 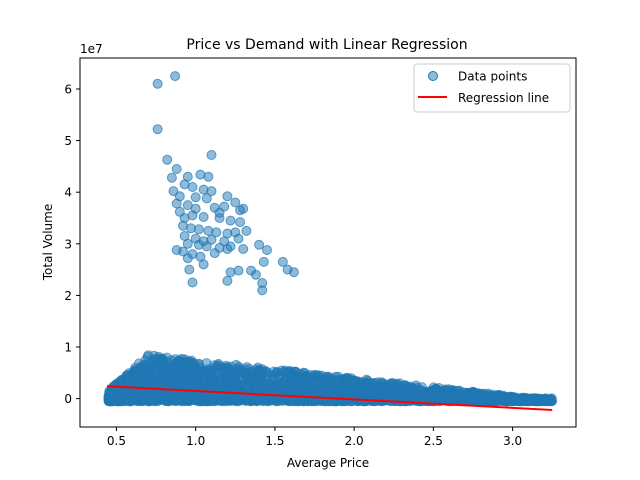 What do you see at coordinates (68, 141) in the screenshot?
I see `y-tick-label: 5` at bounding box center [68, 141].